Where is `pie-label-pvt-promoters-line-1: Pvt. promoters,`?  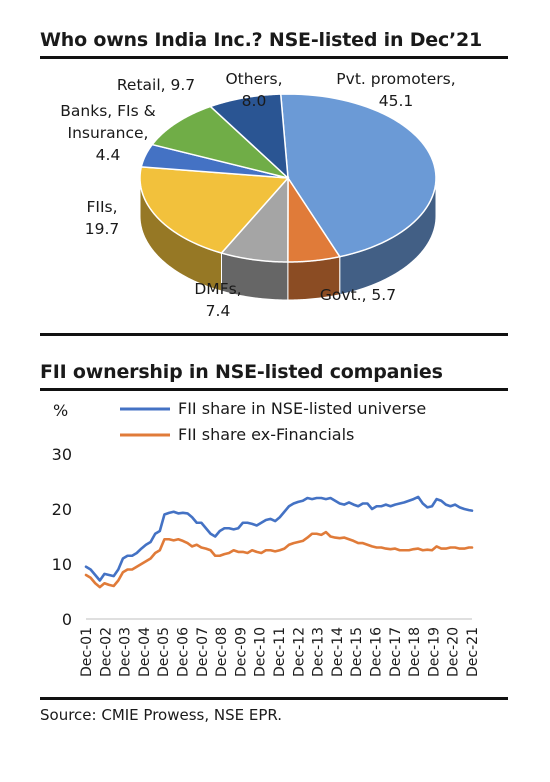
pie-label-pvt-promoters-line-1: Pvt. promoters, is located at coordinates (395, 79).